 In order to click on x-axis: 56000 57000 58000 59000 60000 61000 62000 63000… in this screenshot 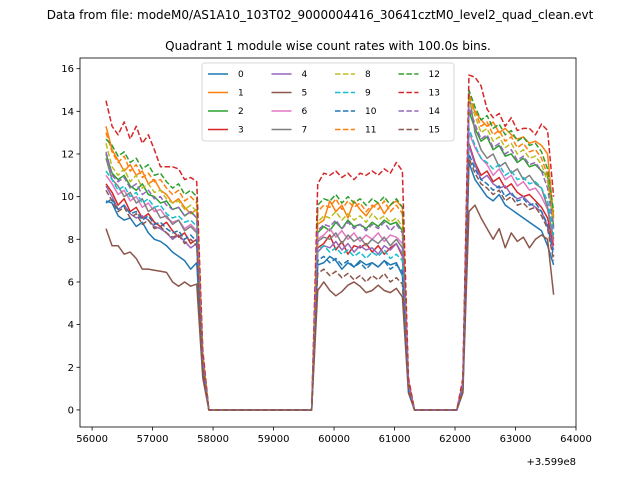, I will do `click(334, 436)`.